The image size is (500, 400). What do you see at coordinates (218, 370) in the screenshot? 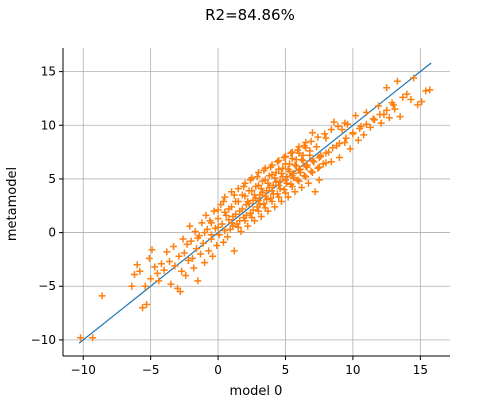
I see `x-tick-label: 0` at bounding box center [218, 370].